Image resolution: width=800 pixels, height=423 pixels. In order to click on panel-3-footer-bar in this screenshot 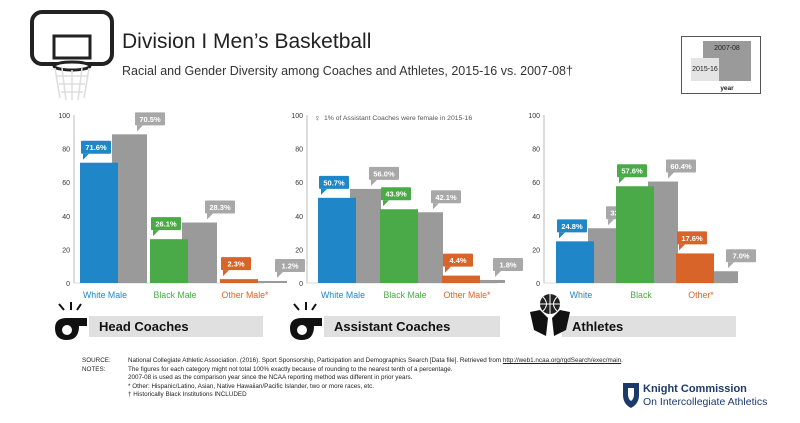, I will do `click(649, 326)`.